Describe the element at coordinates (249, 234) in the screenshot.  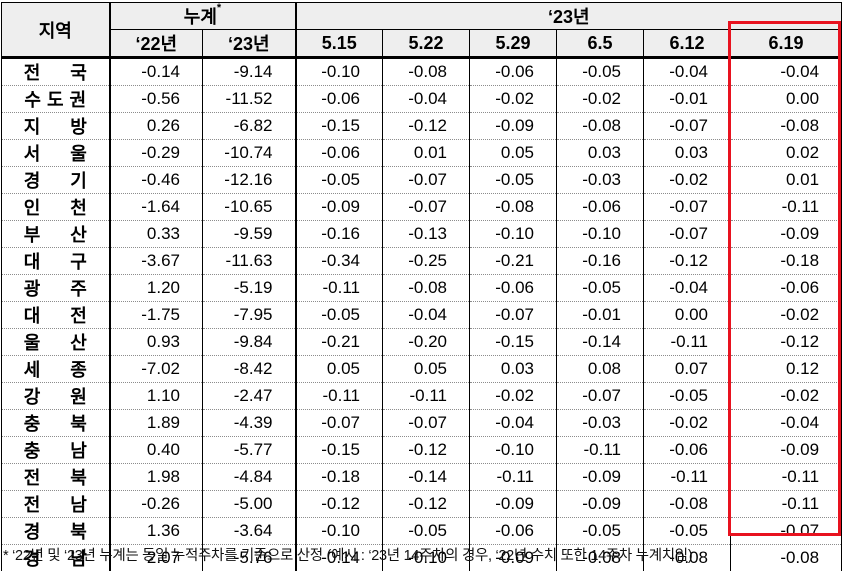
I see `value-cell: -9.59` at that location.